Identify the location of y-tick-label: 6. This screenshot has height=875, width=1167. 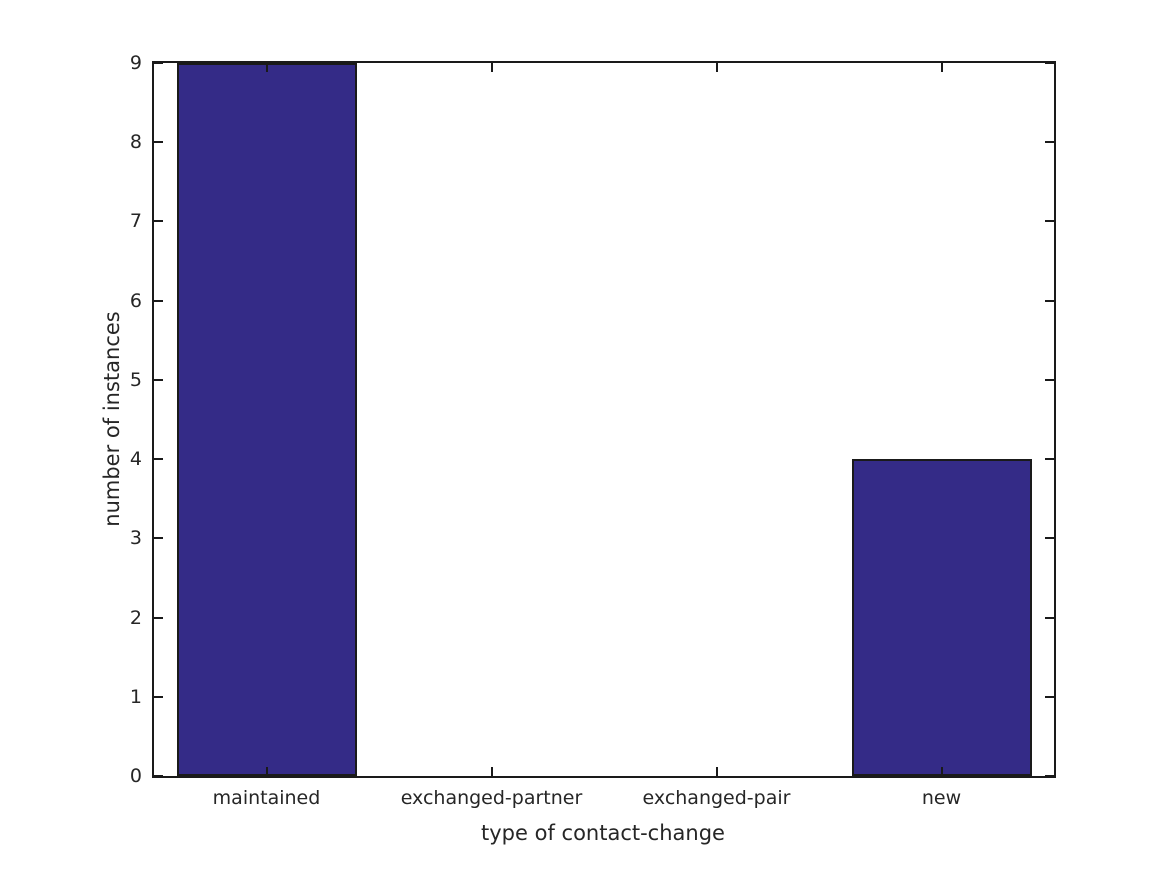
(135, 300).